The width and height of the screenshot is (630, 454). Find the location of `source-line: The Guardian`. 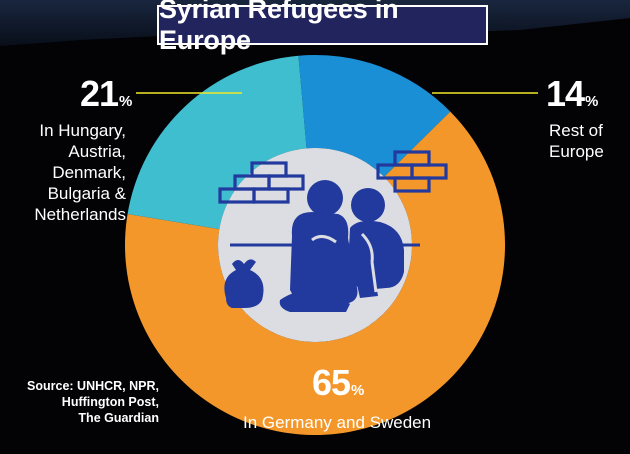

source-line: The Guardian is located at coordinates (118, 418).